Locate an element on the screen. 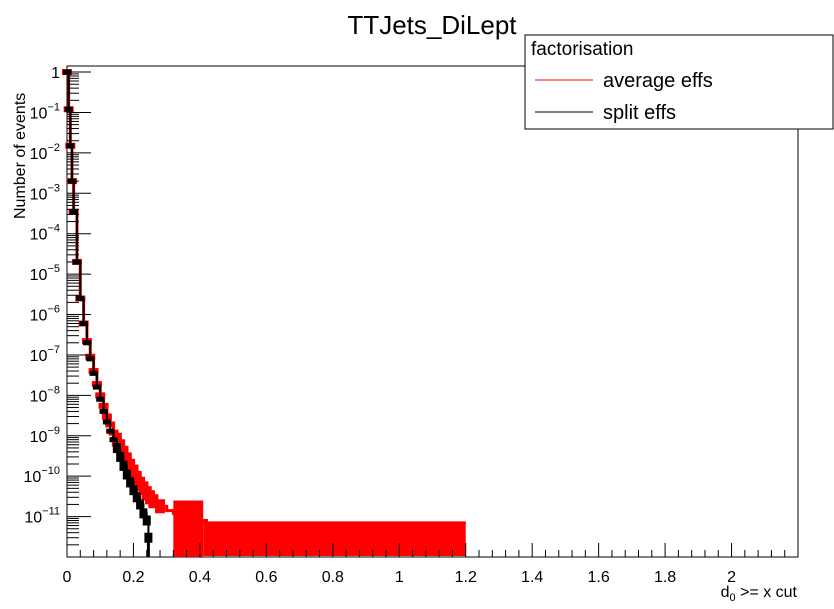 This screenshot has width=834, height=609. y-tick-label-exponent: −10 is located at coordinates (50, 471).